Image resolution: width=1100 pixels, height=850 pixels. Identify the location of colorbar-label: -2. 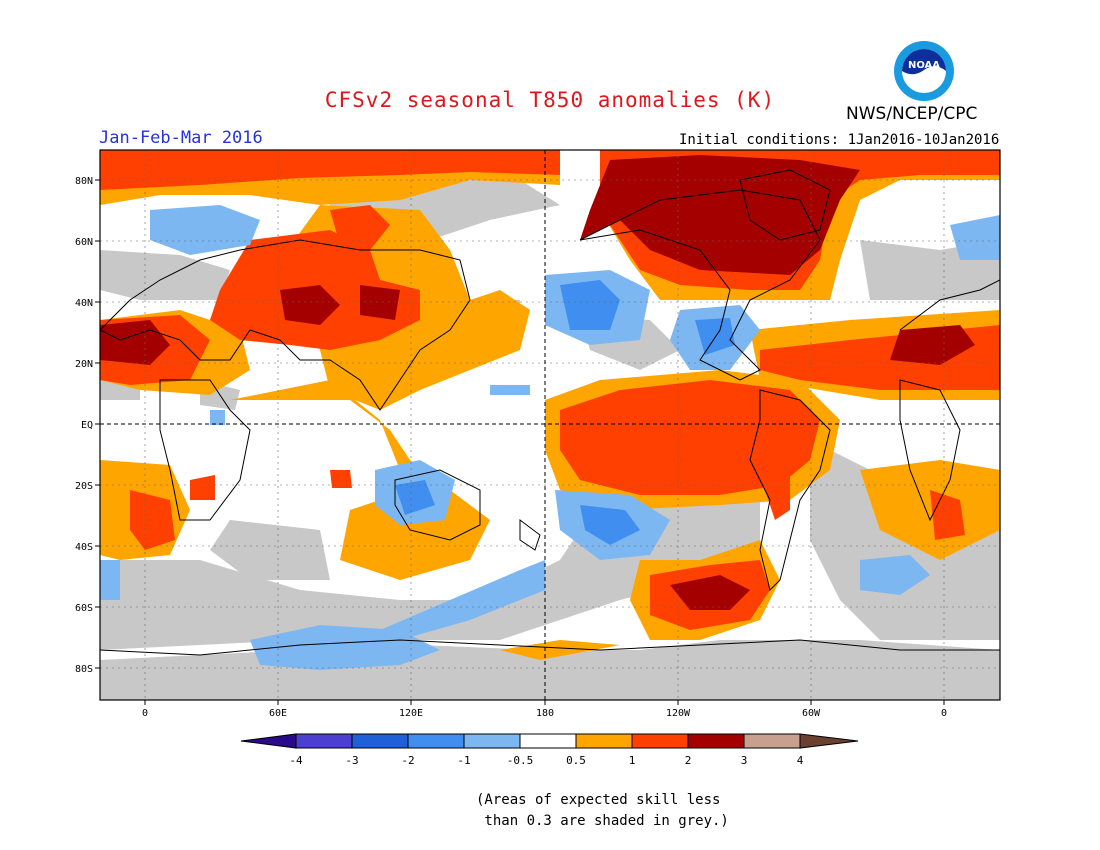
(407, 760).